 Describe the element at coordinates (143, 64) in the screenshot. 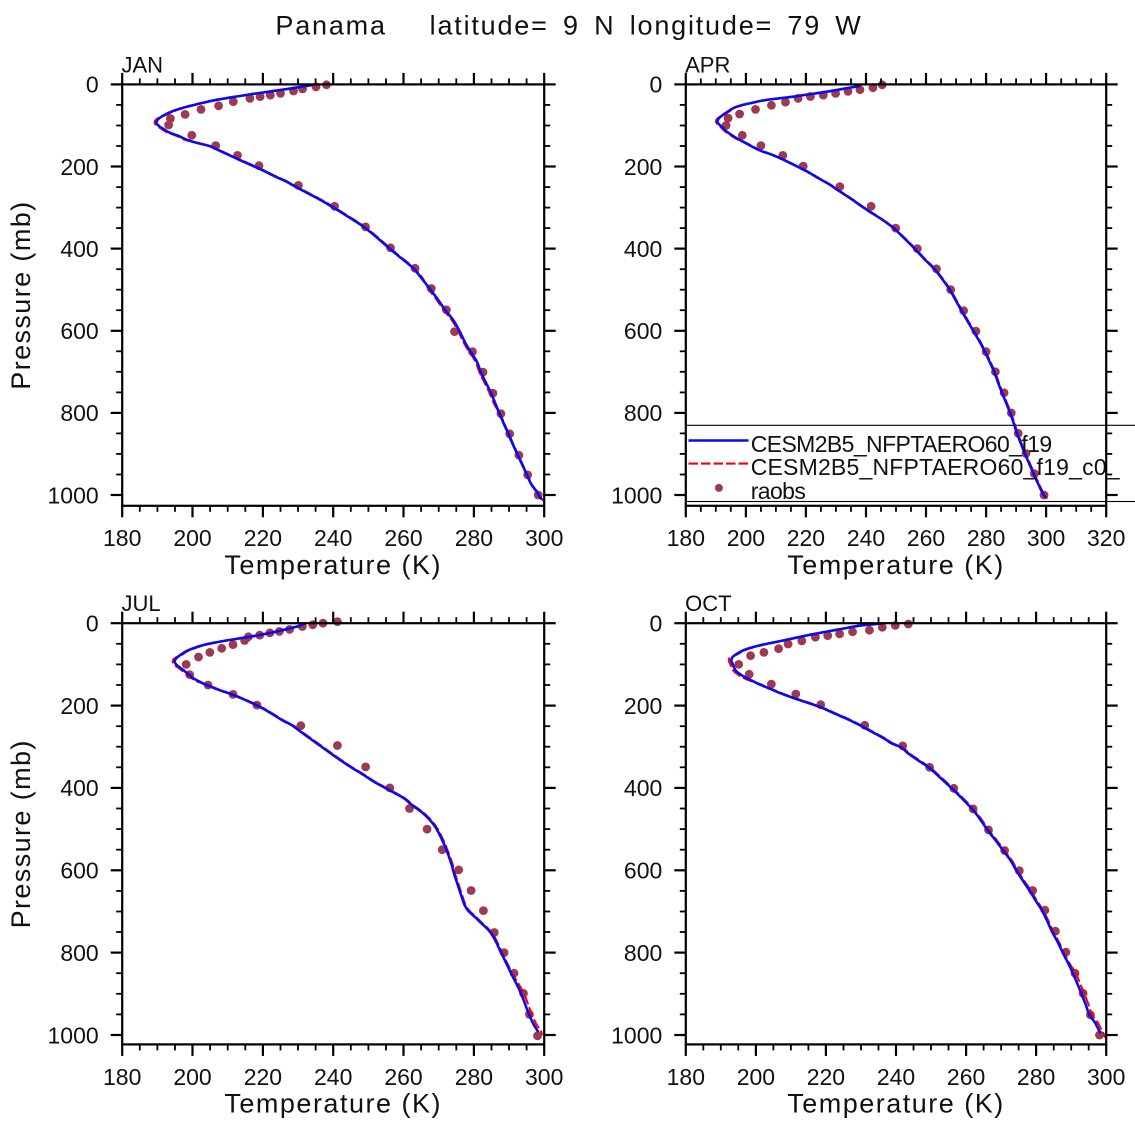

I see `svg-text: JAN` at that location.